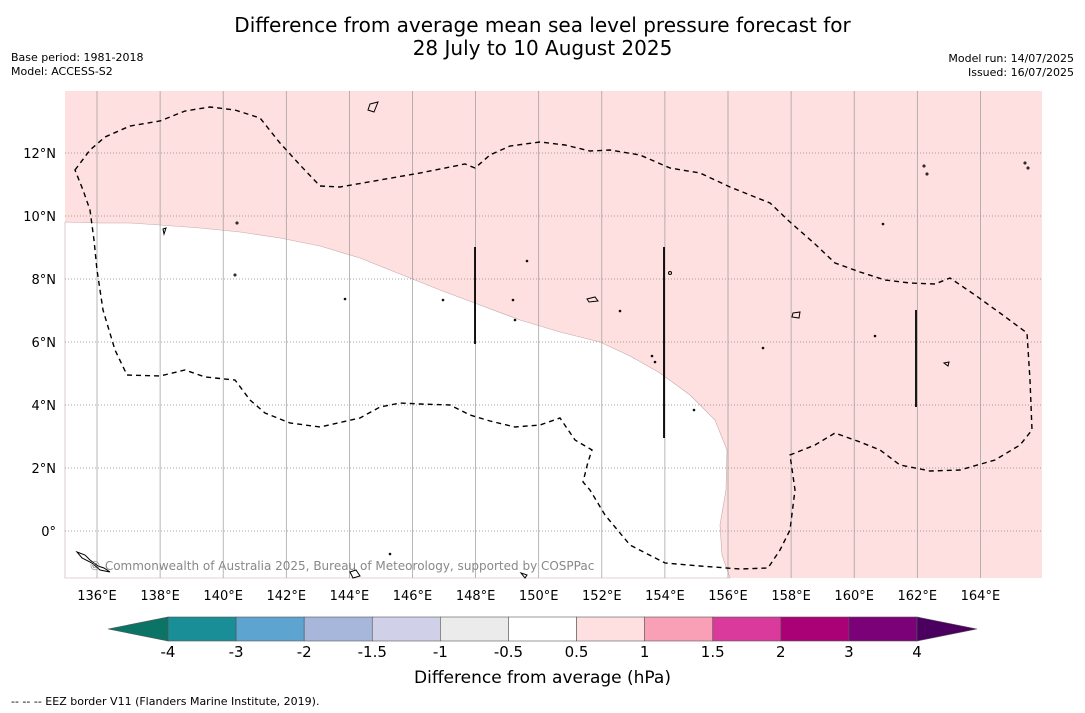 The width and height of the screenshot is (1085, 713). Describe the element at coordinates (508, 652) in the screenshot. I see `colorbar-tick-label: -0.5` at that location.